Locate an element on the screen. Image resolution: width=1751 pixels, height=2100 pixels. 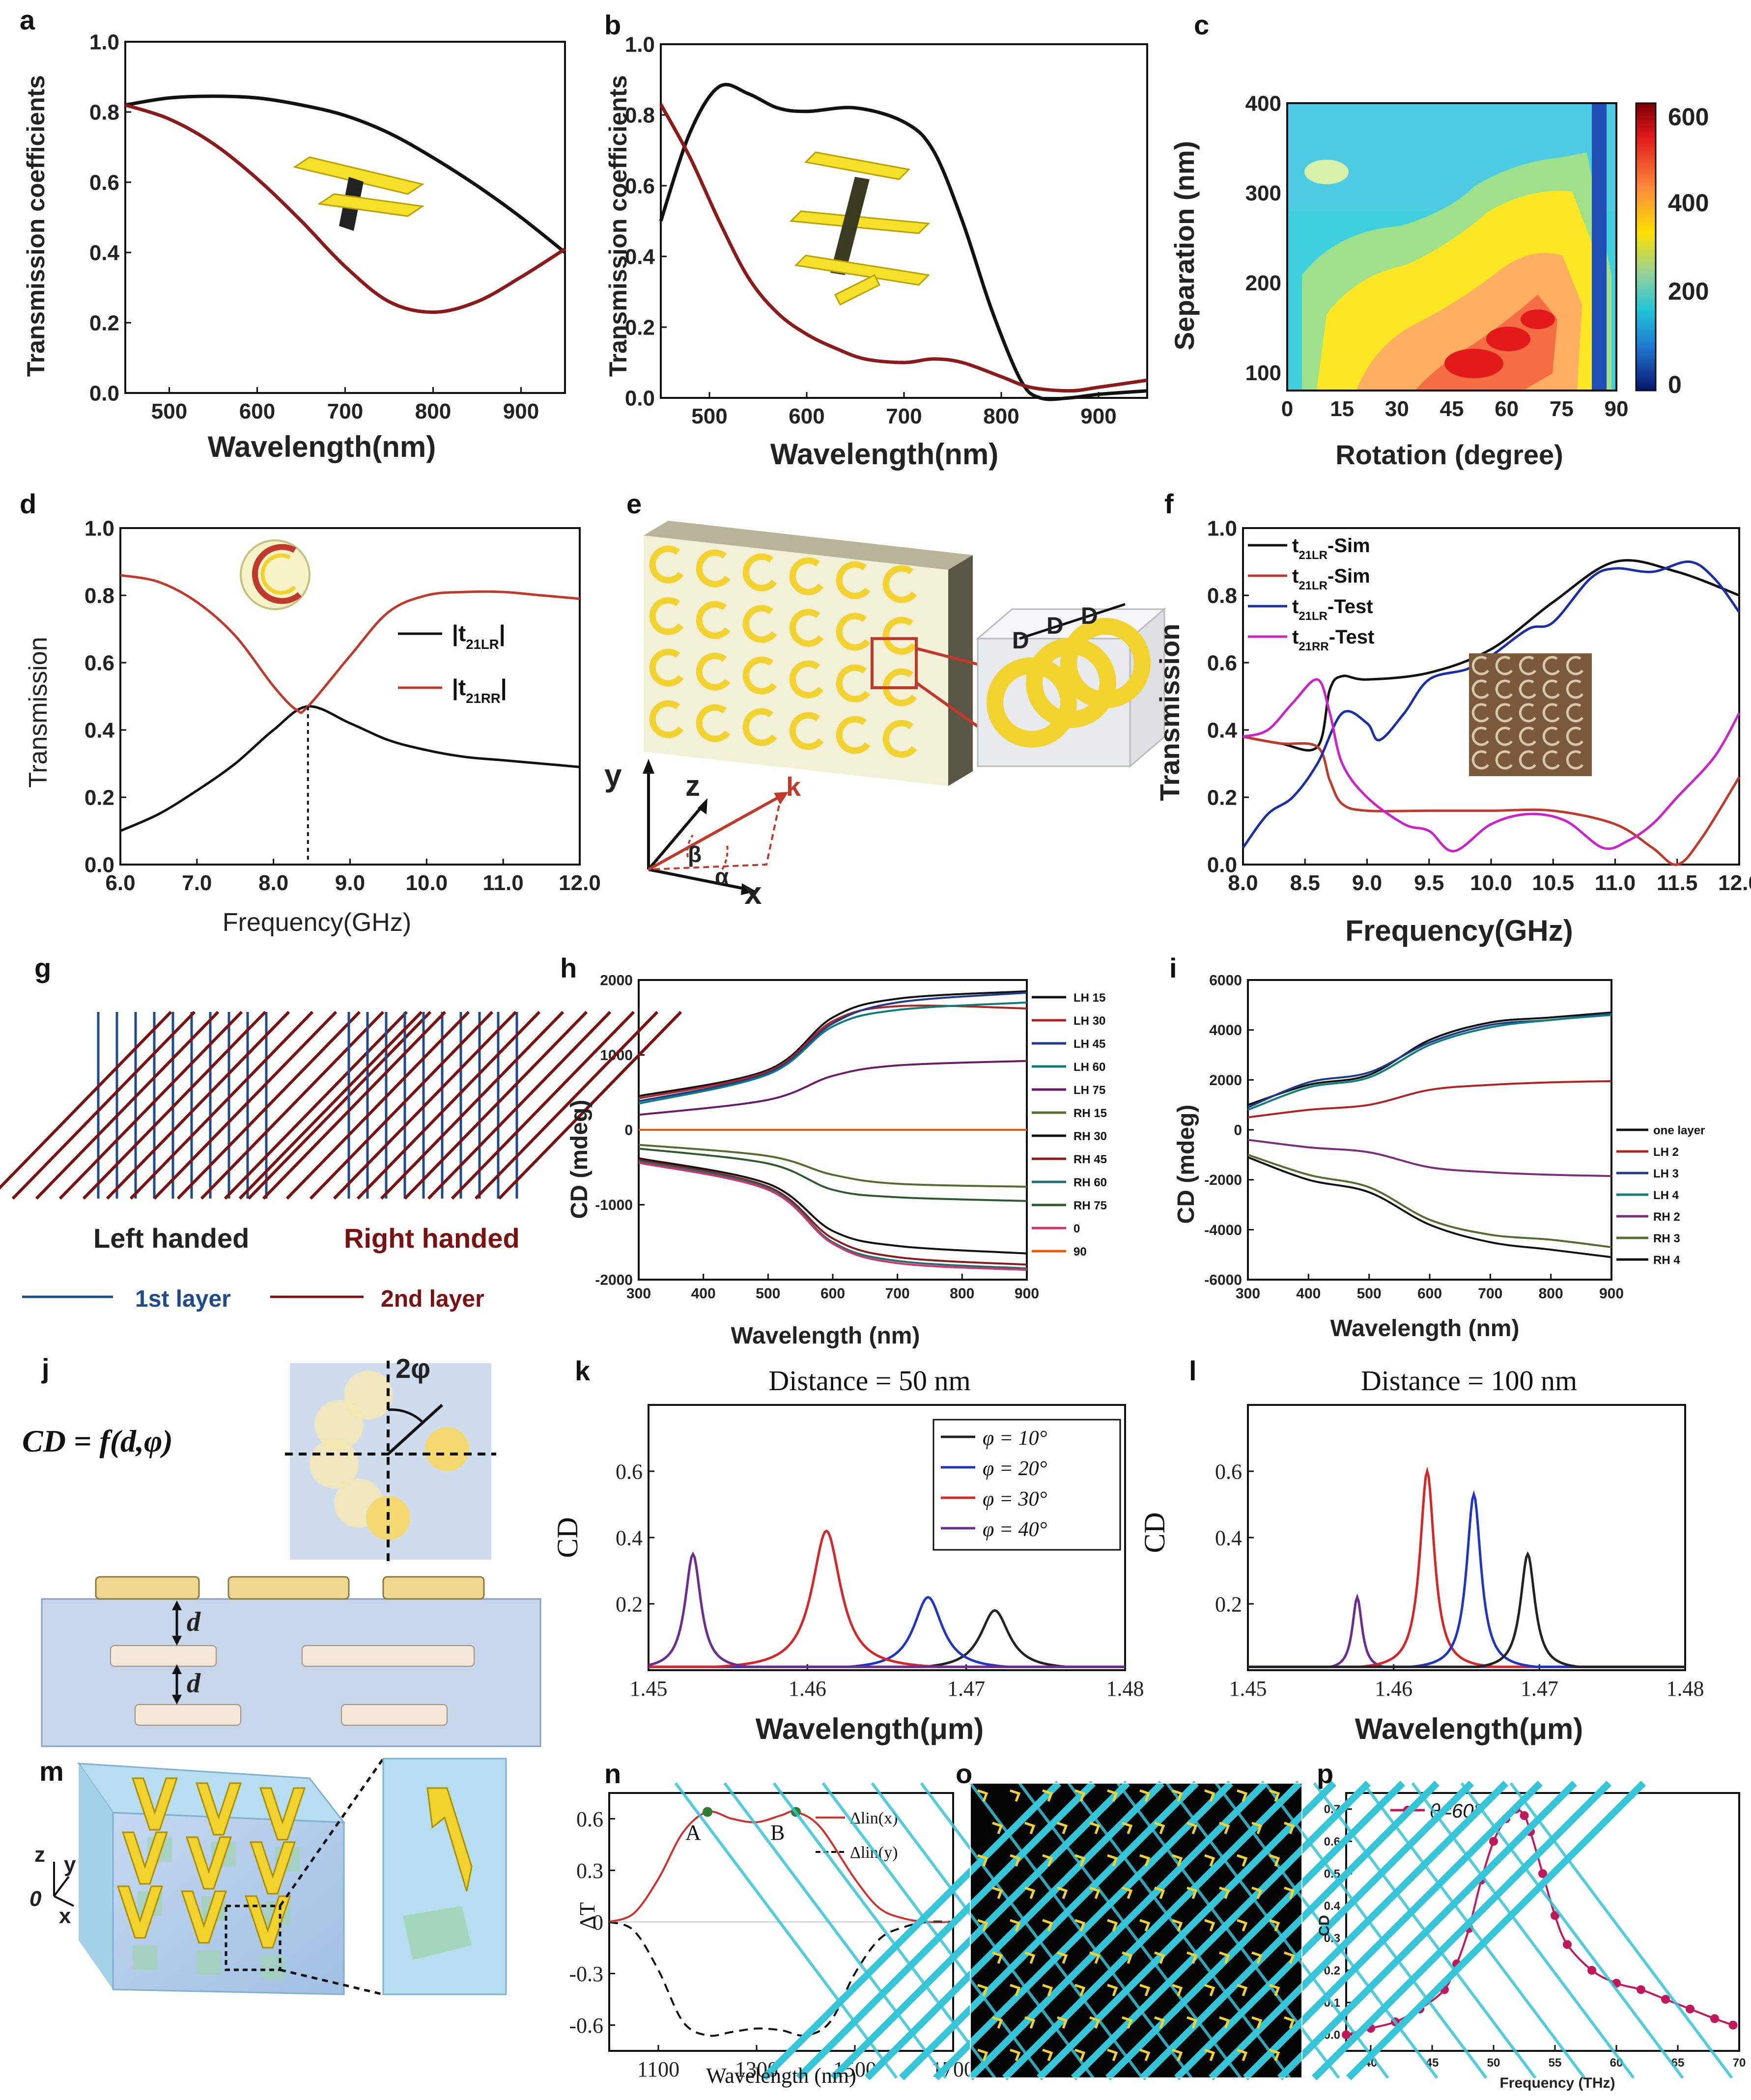
ytick-label-h: 0 is located at coordinates (629, 1130).